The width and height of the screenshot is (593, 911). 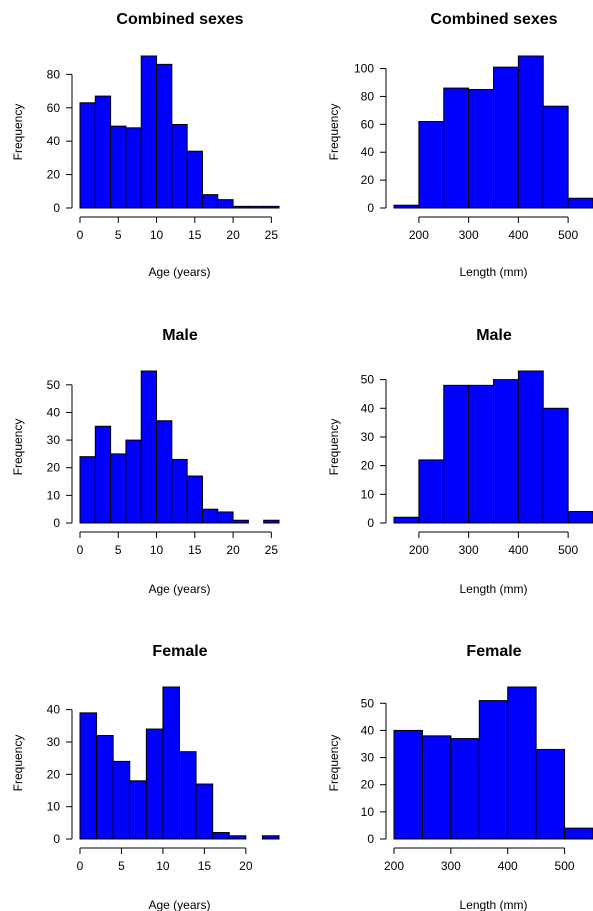 What do you see at coordinates (494, 335) in the screenshot?
I see `chart-title: Male` at bounding box center [494, 335].